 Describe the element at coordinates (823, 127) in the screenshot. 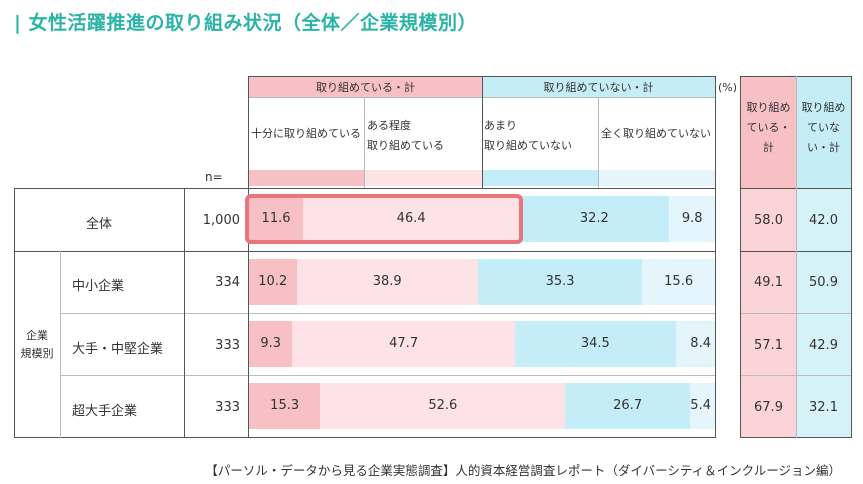

I see `sum2-header-line2: ていな` at that location.